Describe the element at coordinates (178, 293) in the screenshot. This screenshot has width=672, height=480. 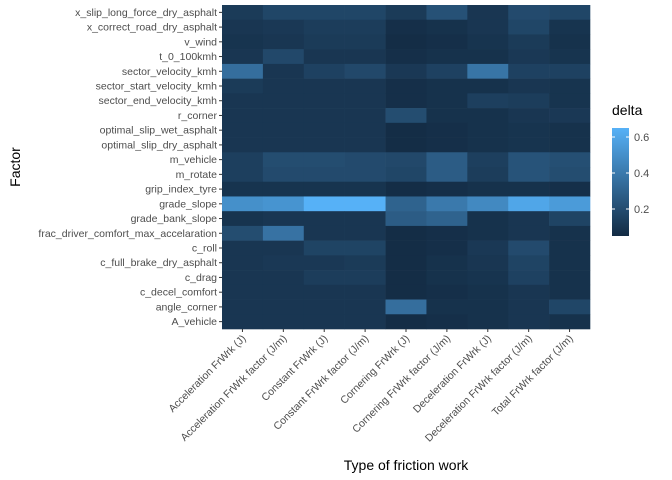
I see `y-tick-label: c_decel_comfort` at that location.